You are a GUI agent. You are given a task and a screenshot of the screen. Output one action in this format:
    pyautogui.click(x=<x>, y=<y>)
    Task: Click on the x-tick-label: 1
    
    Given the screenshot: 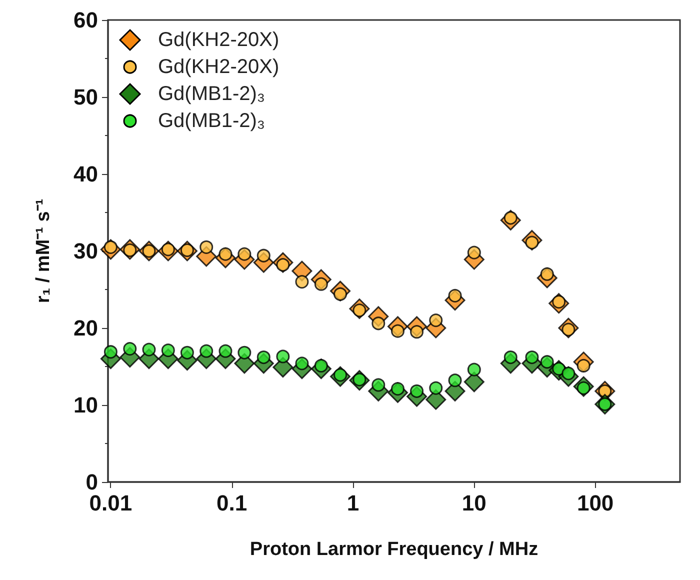 What is the action you would take?
    pyautogui.click(x=353, y=503)
    